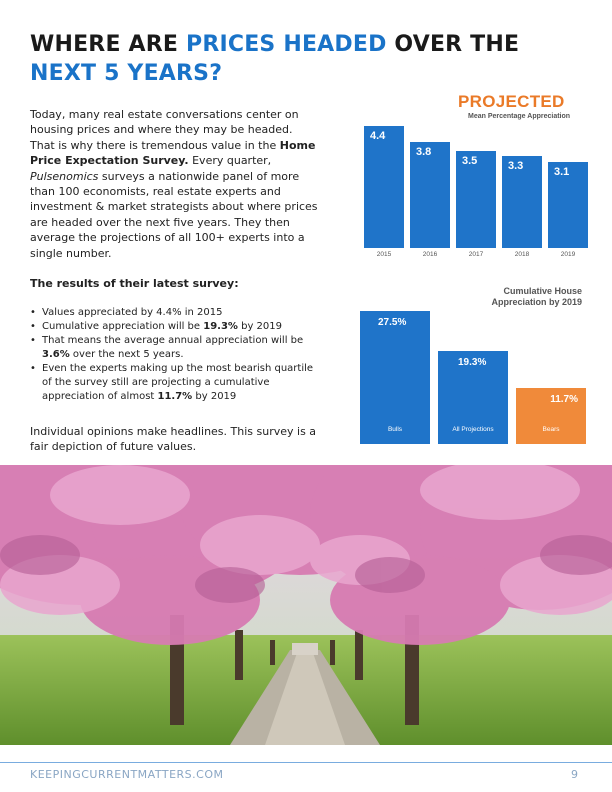 The image size is (612, 792). What do you see at coordinates (395, 429) in the screenshot?
I see `x-tick-label: Bulls` at bounding box center [395, 429].